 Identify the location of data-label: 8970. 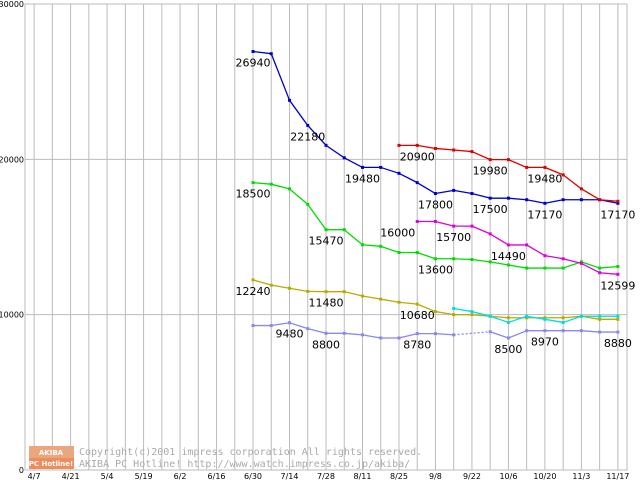
(545, 342).